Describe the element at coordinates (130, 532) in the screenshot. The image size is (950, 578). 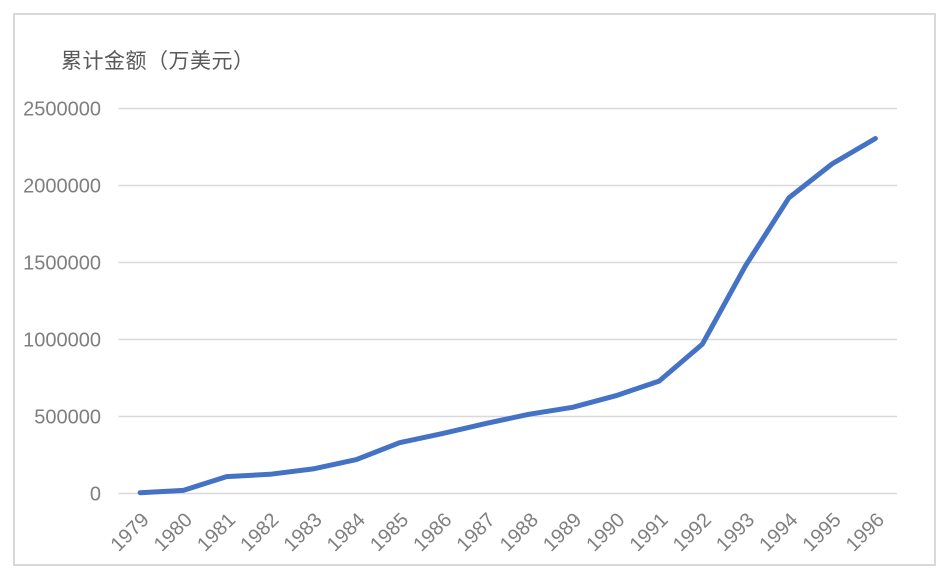
I see `x-axis-tick-label: 1979` at that location.